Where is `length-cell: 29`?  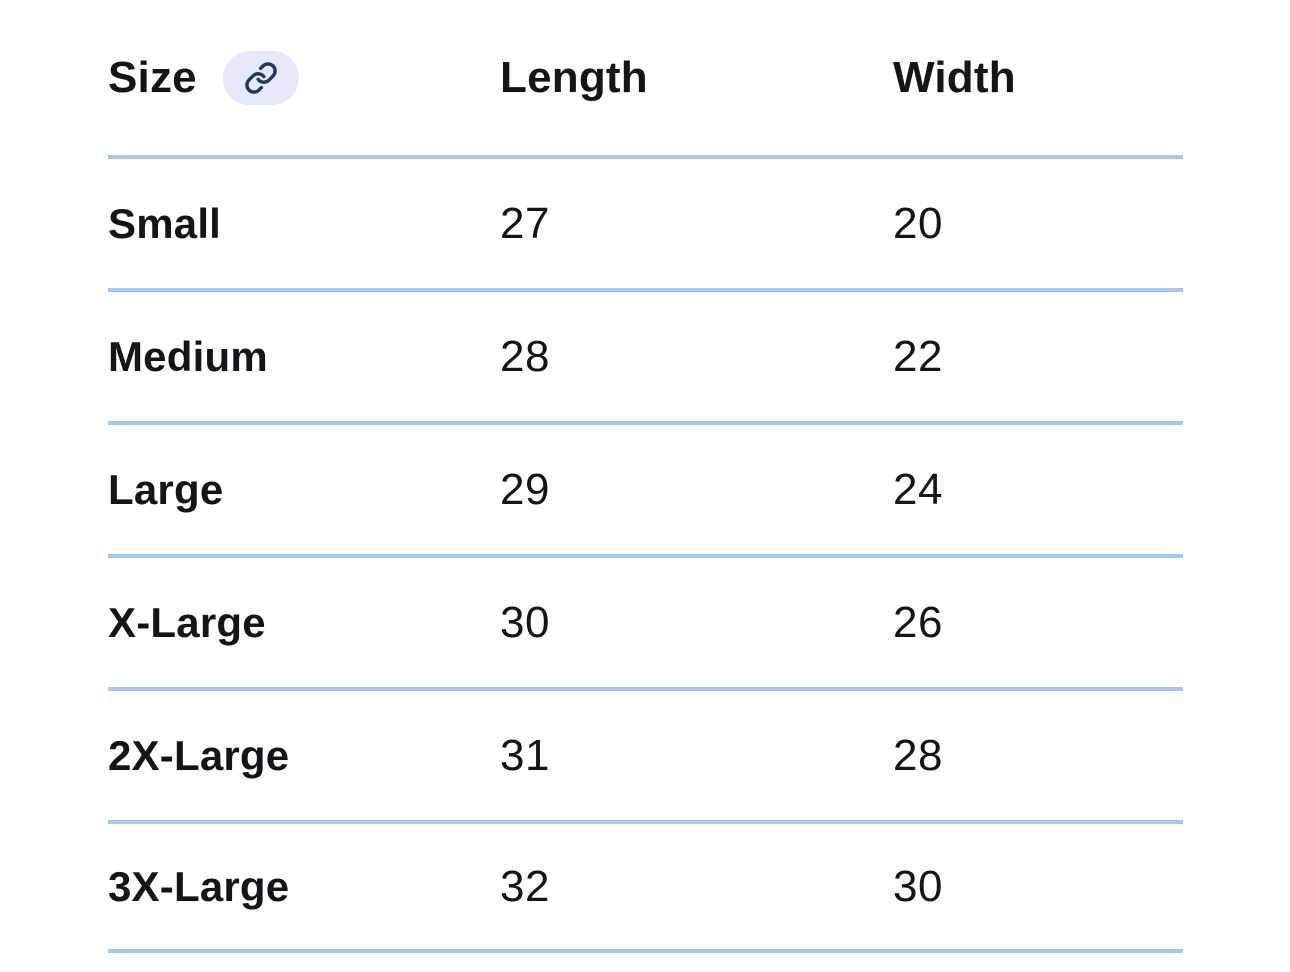 length-cell: 29 is located at coordinates (525, 489).